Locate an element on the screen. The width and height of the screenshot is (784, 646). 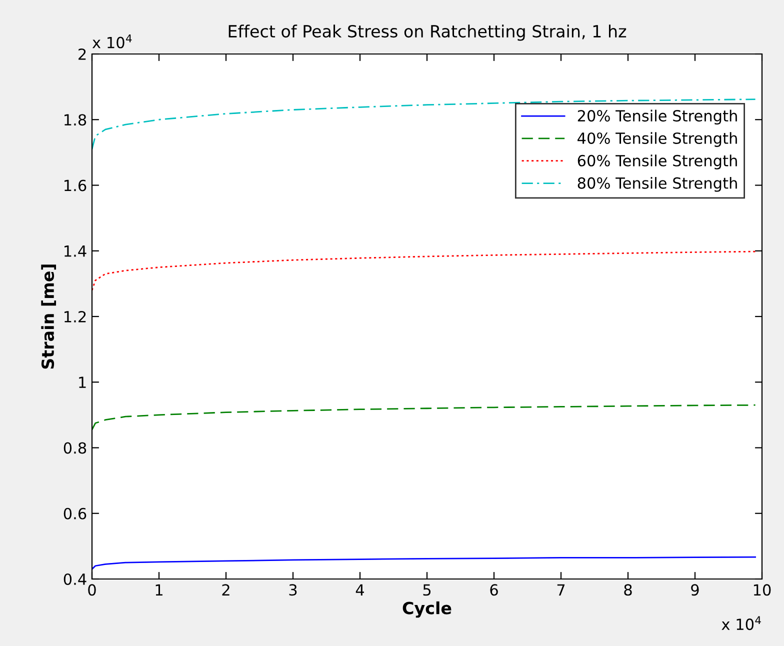
x-tick-label: 5 is located at coordinates (427, 590).